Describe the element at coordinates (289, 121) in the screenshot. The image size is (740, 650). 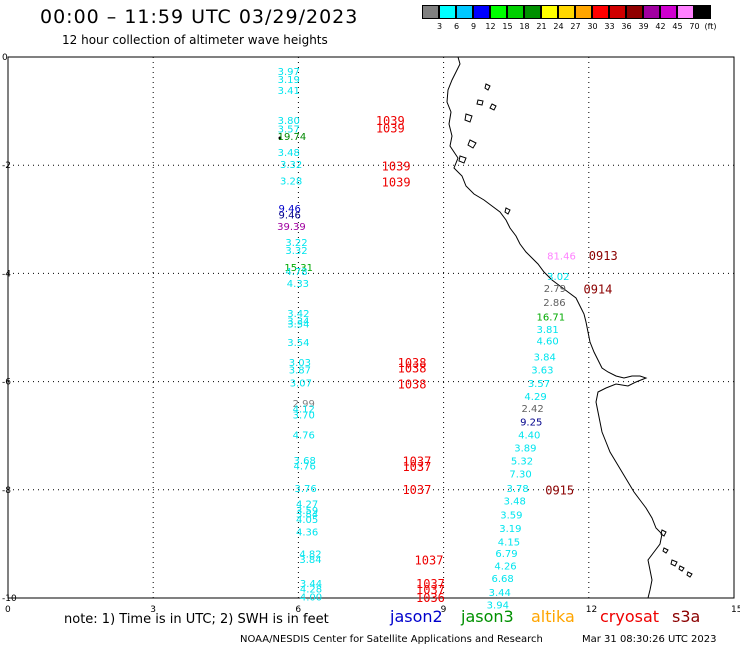
I see `swh-label: 3.80` at that location.